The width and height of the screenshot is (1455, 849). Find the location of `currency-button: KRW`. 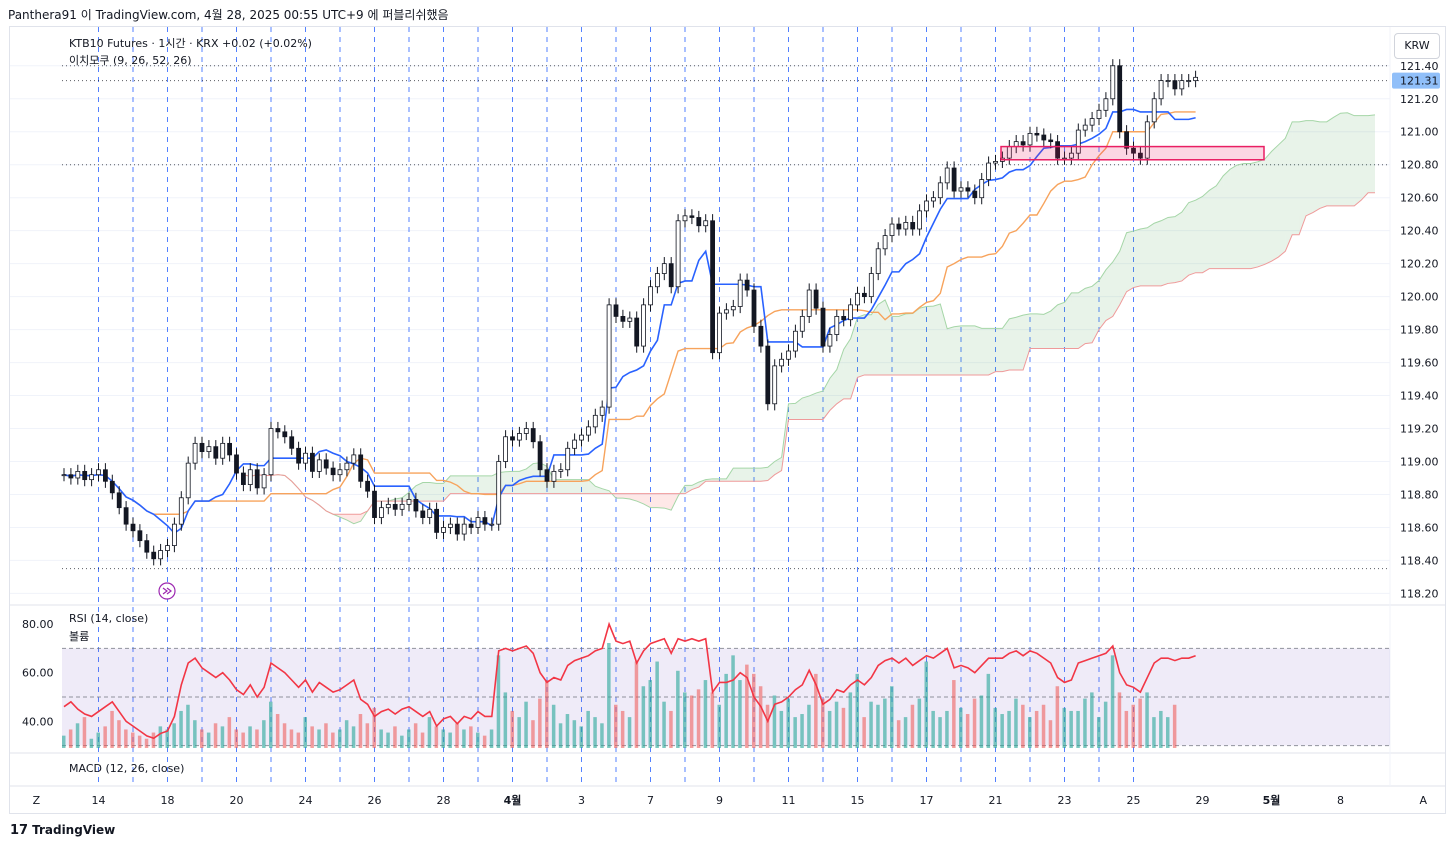

currency-button: KRW is located at coordinates (1417, 46).